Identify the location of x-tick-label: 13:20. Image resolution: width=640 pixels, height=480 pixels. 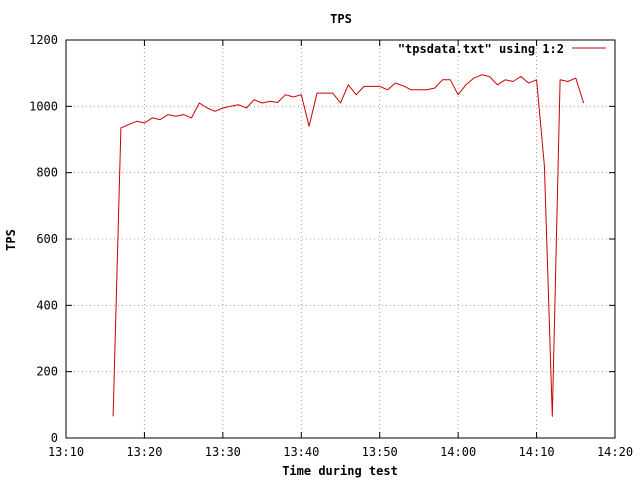
(144, 452).